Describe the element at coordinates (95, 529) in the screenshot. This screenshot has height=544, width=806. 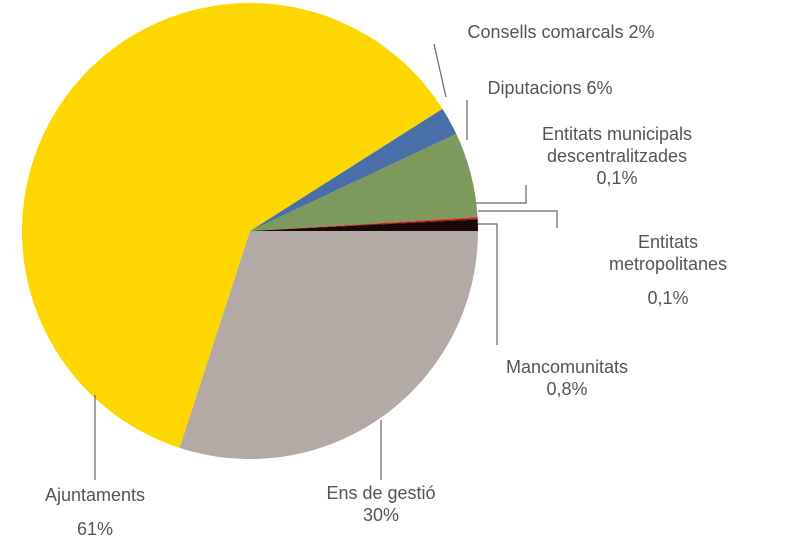
I see `value-label: 61%` at that location.